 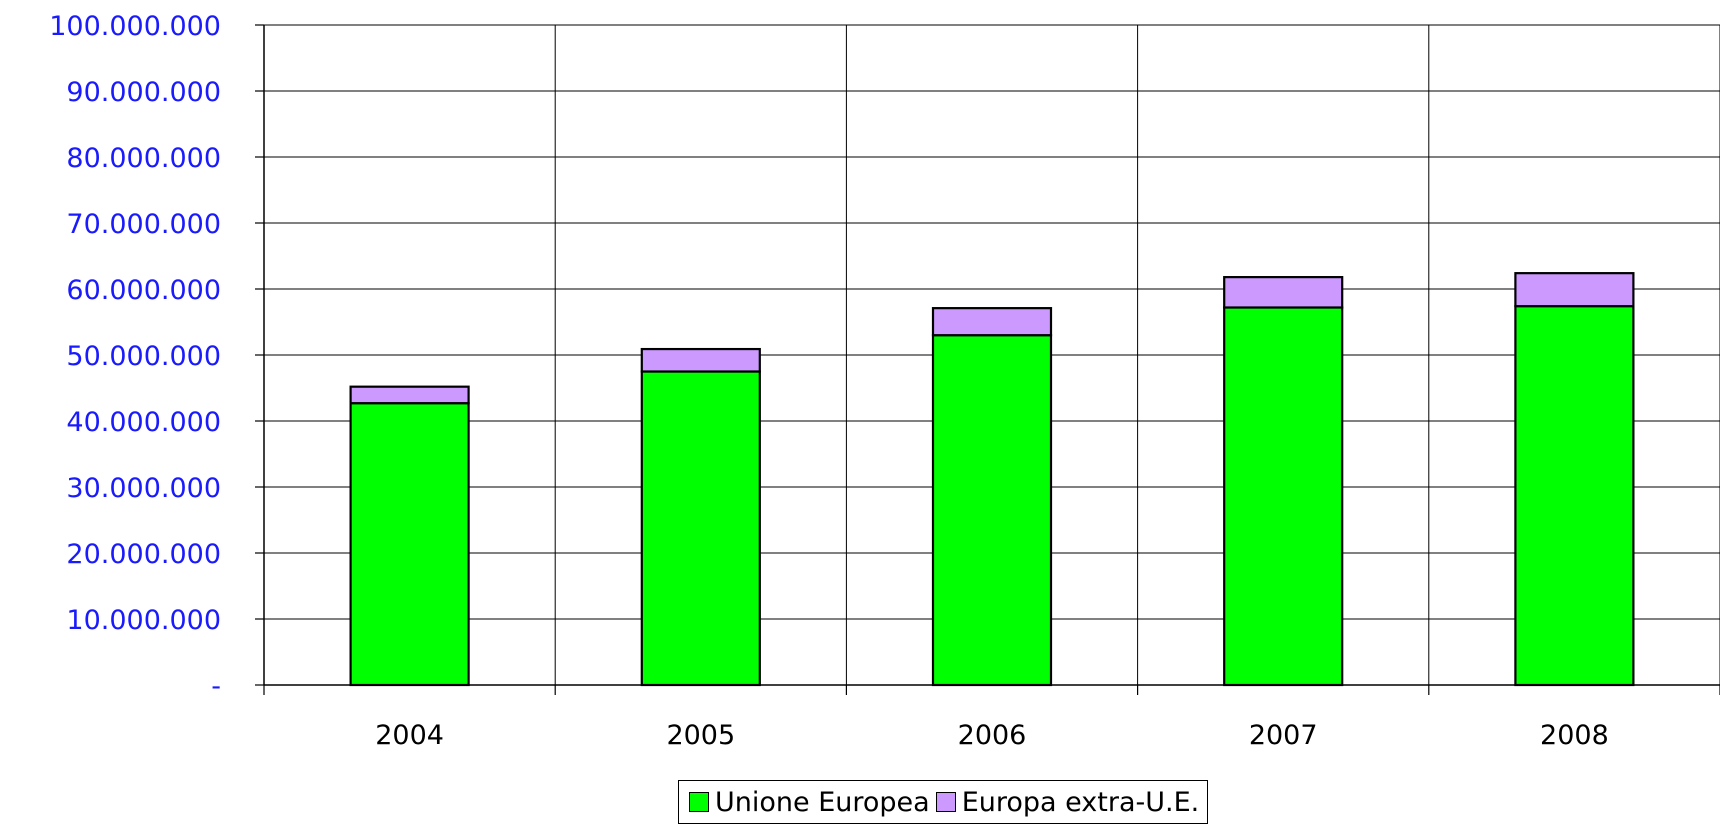 What do you see at coordinates (699, 802) in the screenshot?
I see `legend-swatch-unione-europea` at bounding box center [699, 802].